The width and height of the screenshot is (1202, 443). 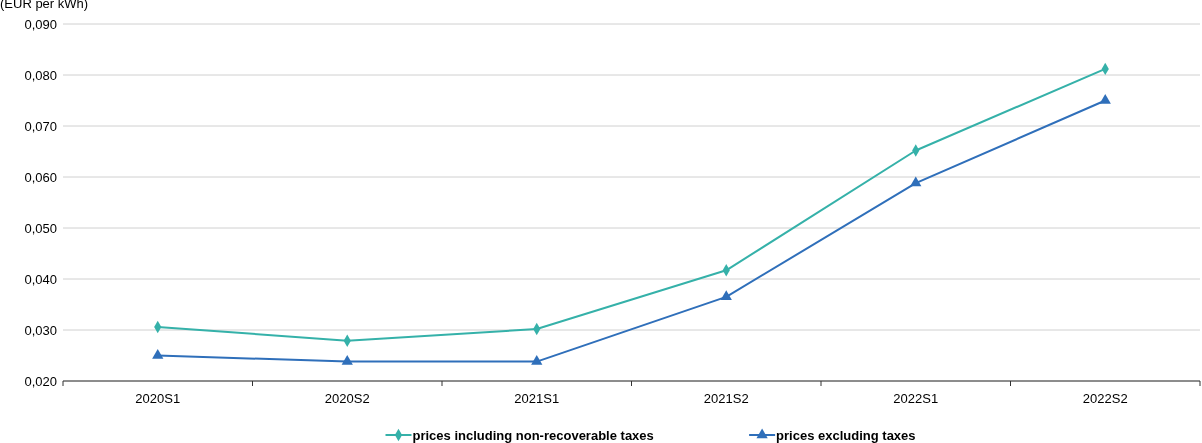 I want to click on x-tick-label: 2021S2, so click(x=726, y=398).